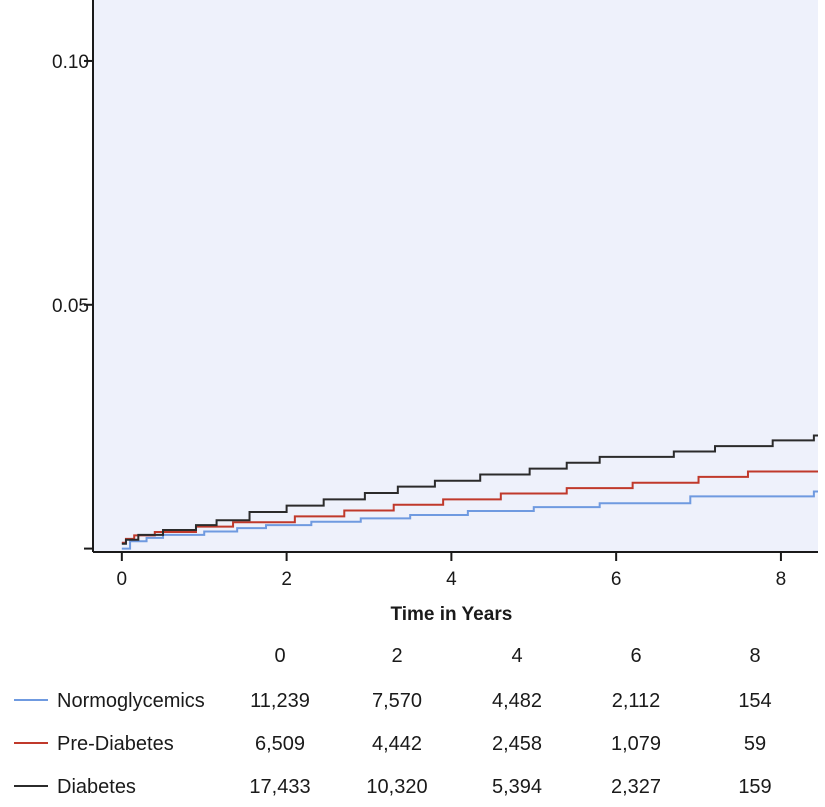 The height and width of the screenshot is (807, 825). What do you see at coordinates (70, 306) in the screenshot?
I see `y-tick-label: 0.05` at bounding box center [70, 306].